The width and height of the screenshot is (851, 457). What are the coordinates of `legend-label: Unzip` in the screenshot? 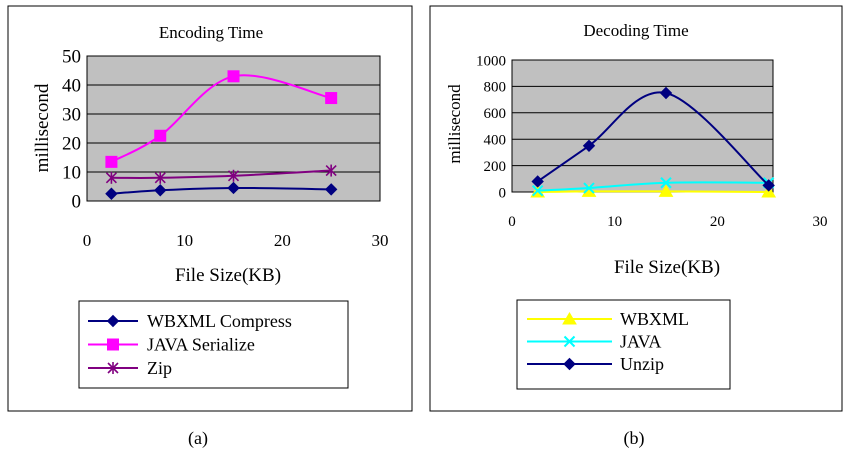 It's located at (642, 364).